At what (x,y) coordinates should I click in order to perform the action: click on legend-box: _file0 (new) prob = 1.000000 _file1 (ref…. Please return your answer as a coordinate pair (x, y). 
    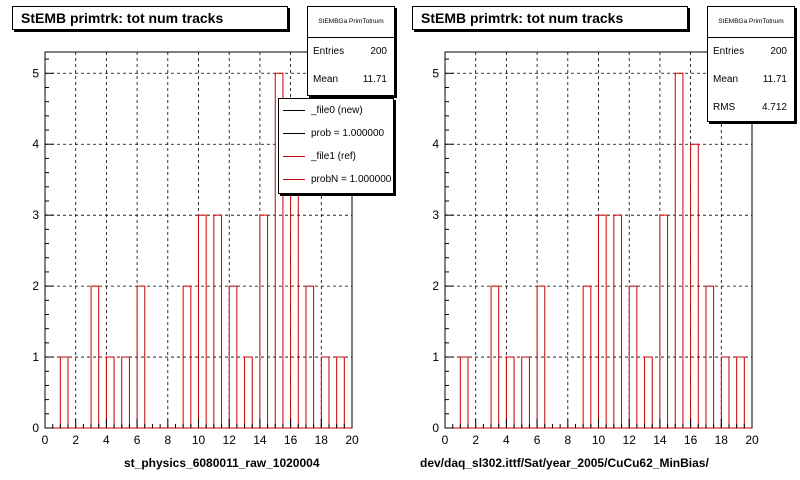
    Looking at the image, I should click on (336, 146).